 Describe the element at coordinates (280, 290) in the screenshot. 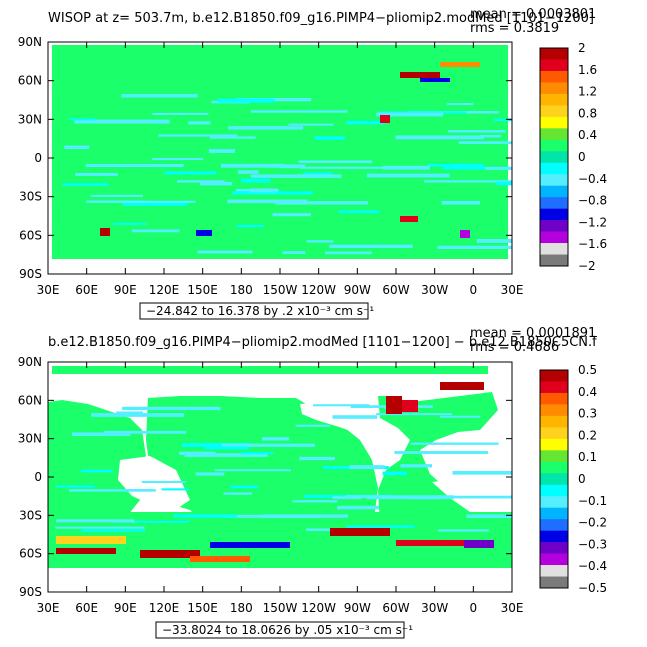

I see `x-tick-label: 150W` at that location.